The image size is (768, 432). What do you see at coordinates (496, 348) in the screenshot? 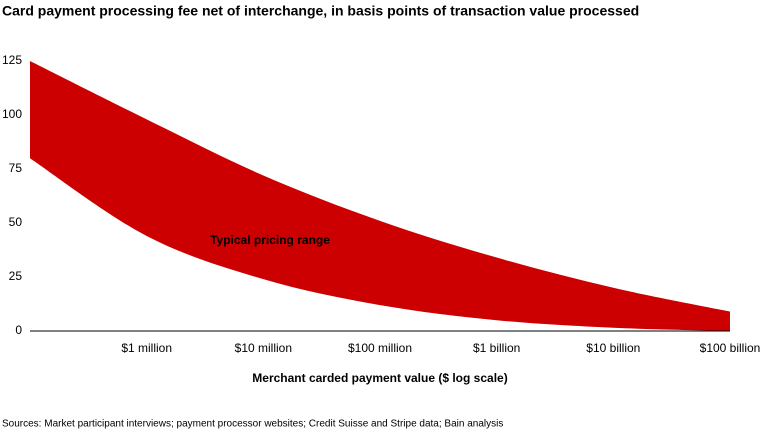
I see `x-tick-label: $1 billion` at bounding box center [496, 348].